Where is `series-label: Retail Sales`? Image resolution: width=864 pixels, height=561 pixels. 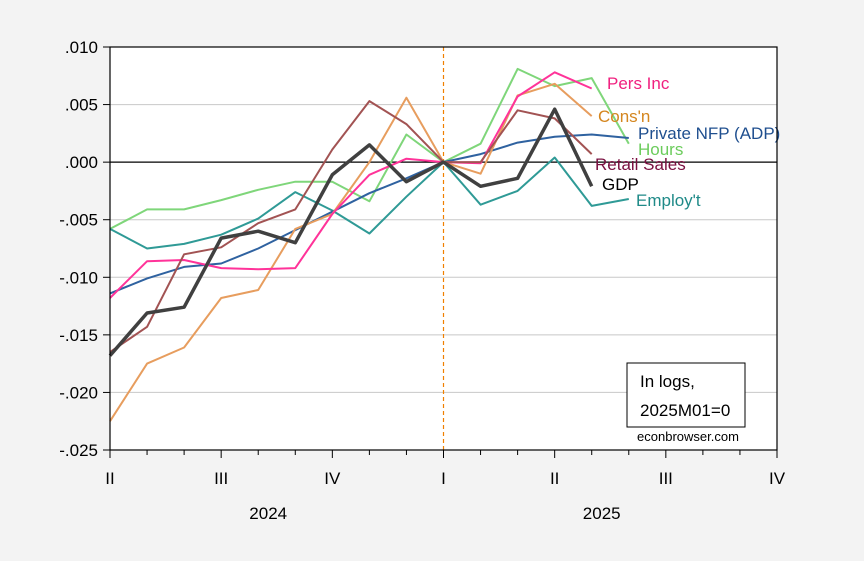 series-label: Retail Sales is located at coordinates (640, 164).